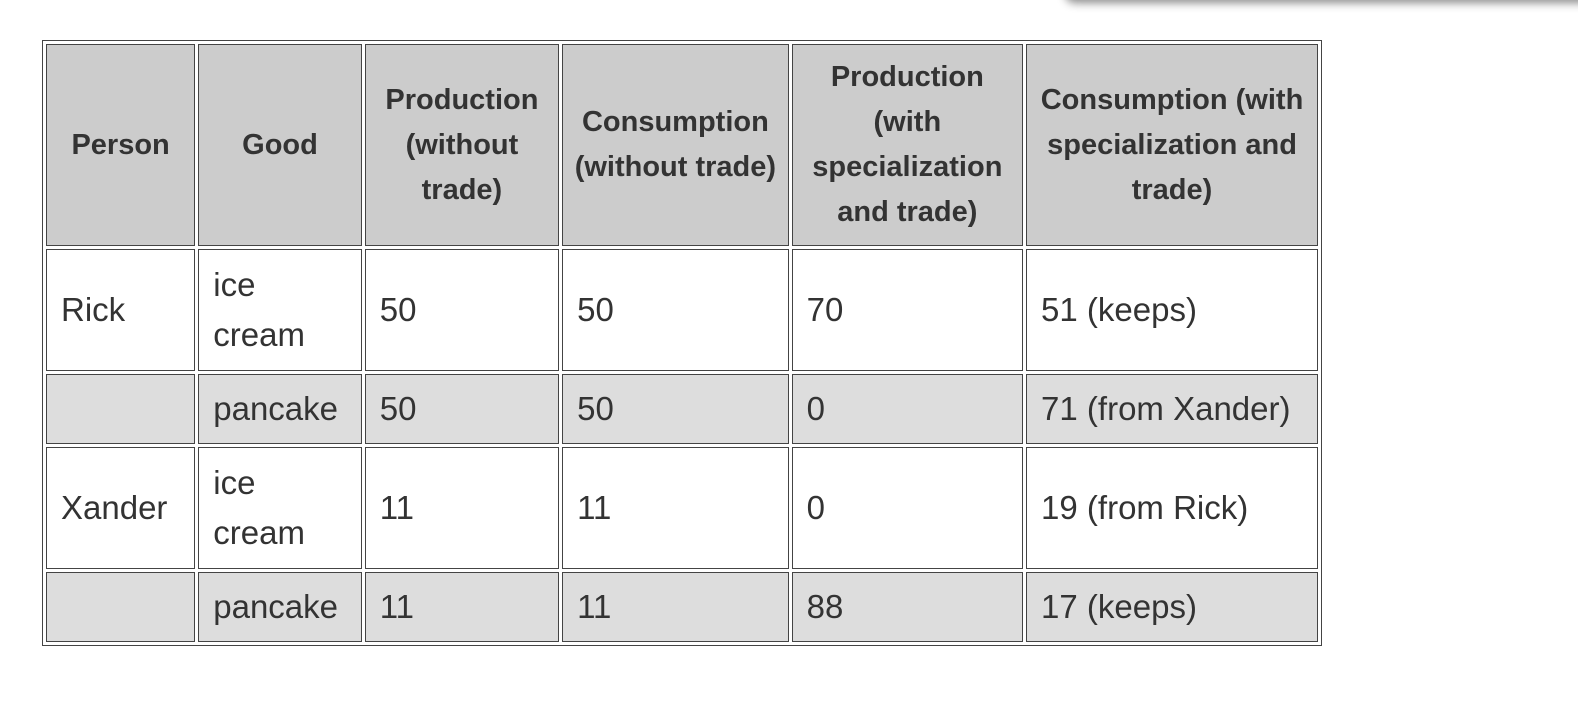 Image resolution: width=1578 pixels, height=714 pixels. I want to click on table-row: Rick ice cream 50 50 70 51 (keeps), so click(682, 310).